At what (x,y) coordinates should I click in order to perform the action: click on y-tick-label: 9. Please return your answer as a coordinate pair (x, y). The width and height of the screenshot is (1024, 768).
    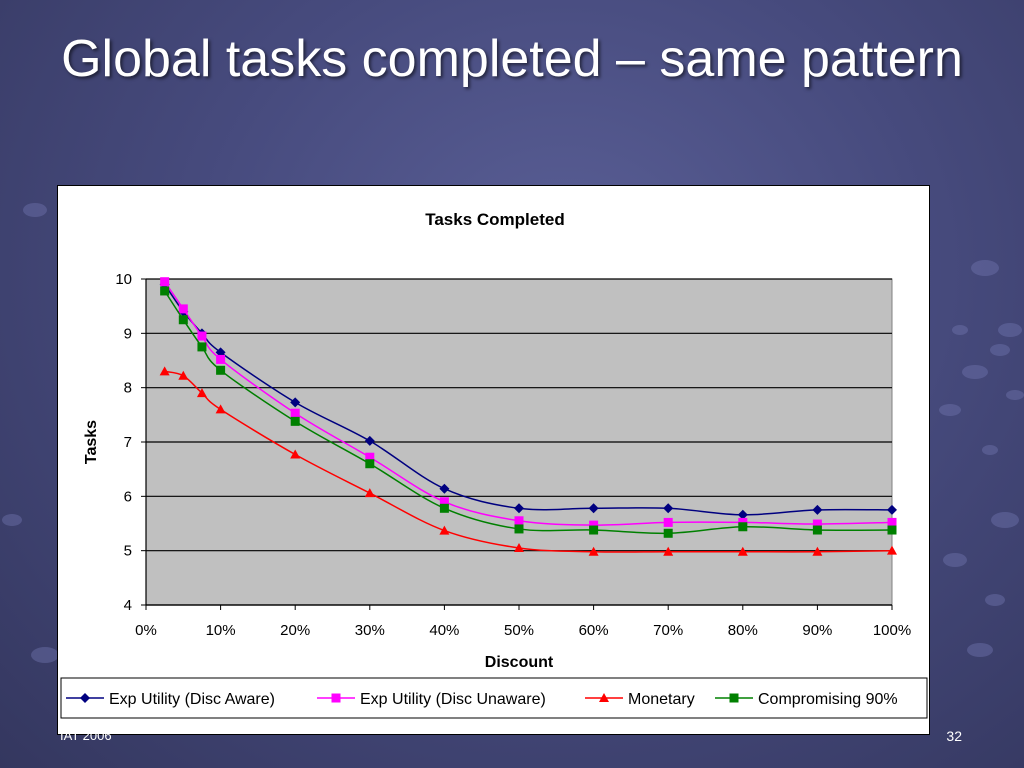
    Looking at the image, I should click on (128, 333).